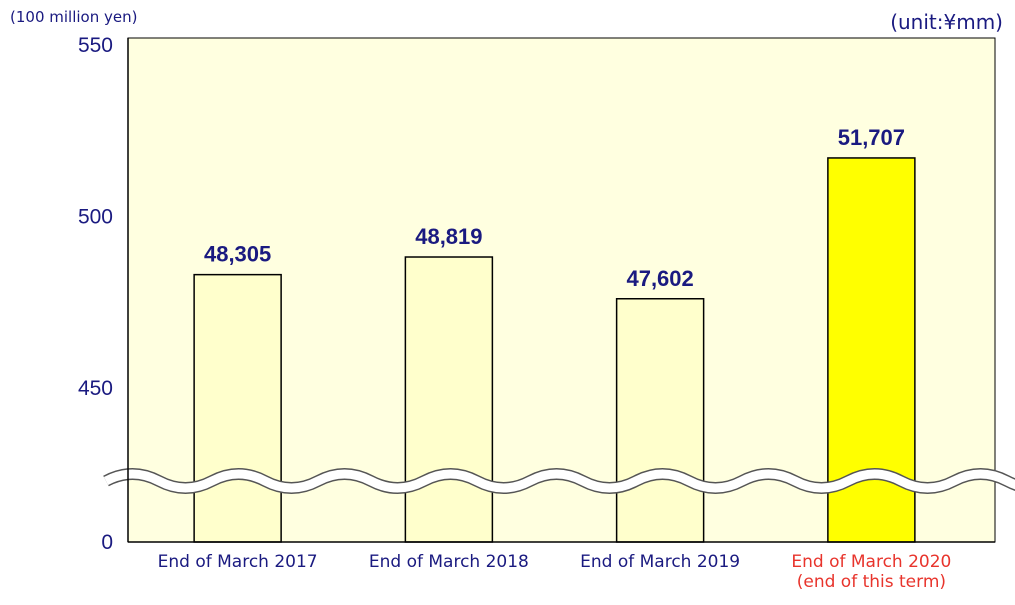  What do you see at coordinates (107, 542) in the screenshot?
I see `y-tick-label: 0` at bounding box center [107, 542].